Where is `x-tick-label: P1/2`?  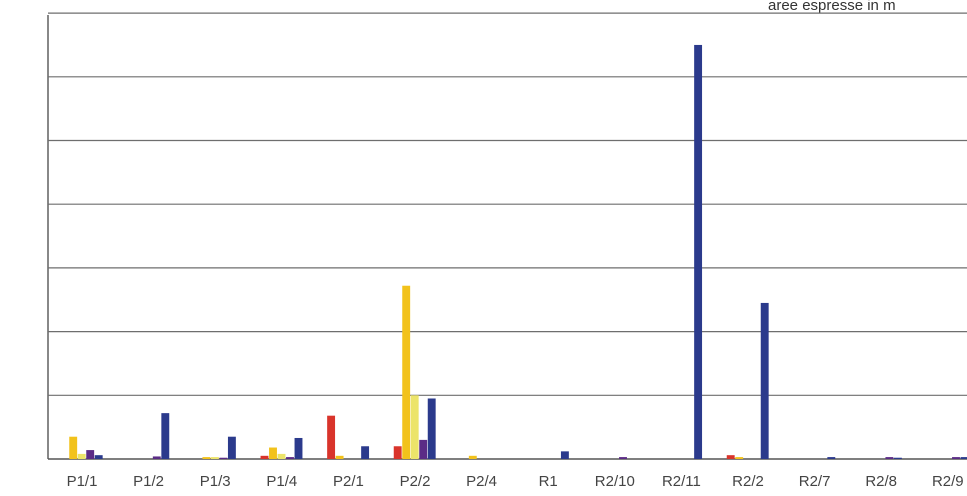 x-tick-label: P1/2 is located at coordinates (148, 481).